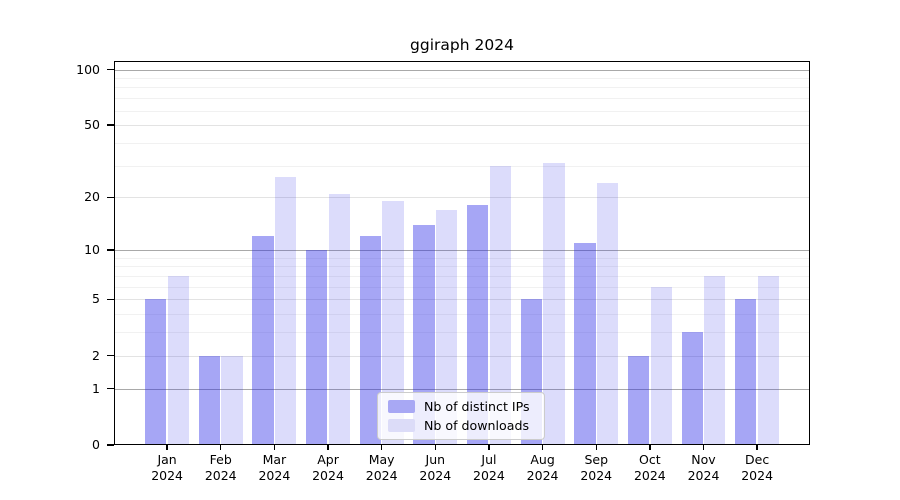 The height and width of the screenshot is (500, 900). Describe the element at coordinates (447, 327) in the screenshot. I see `bar-downloads-jun` at that location.